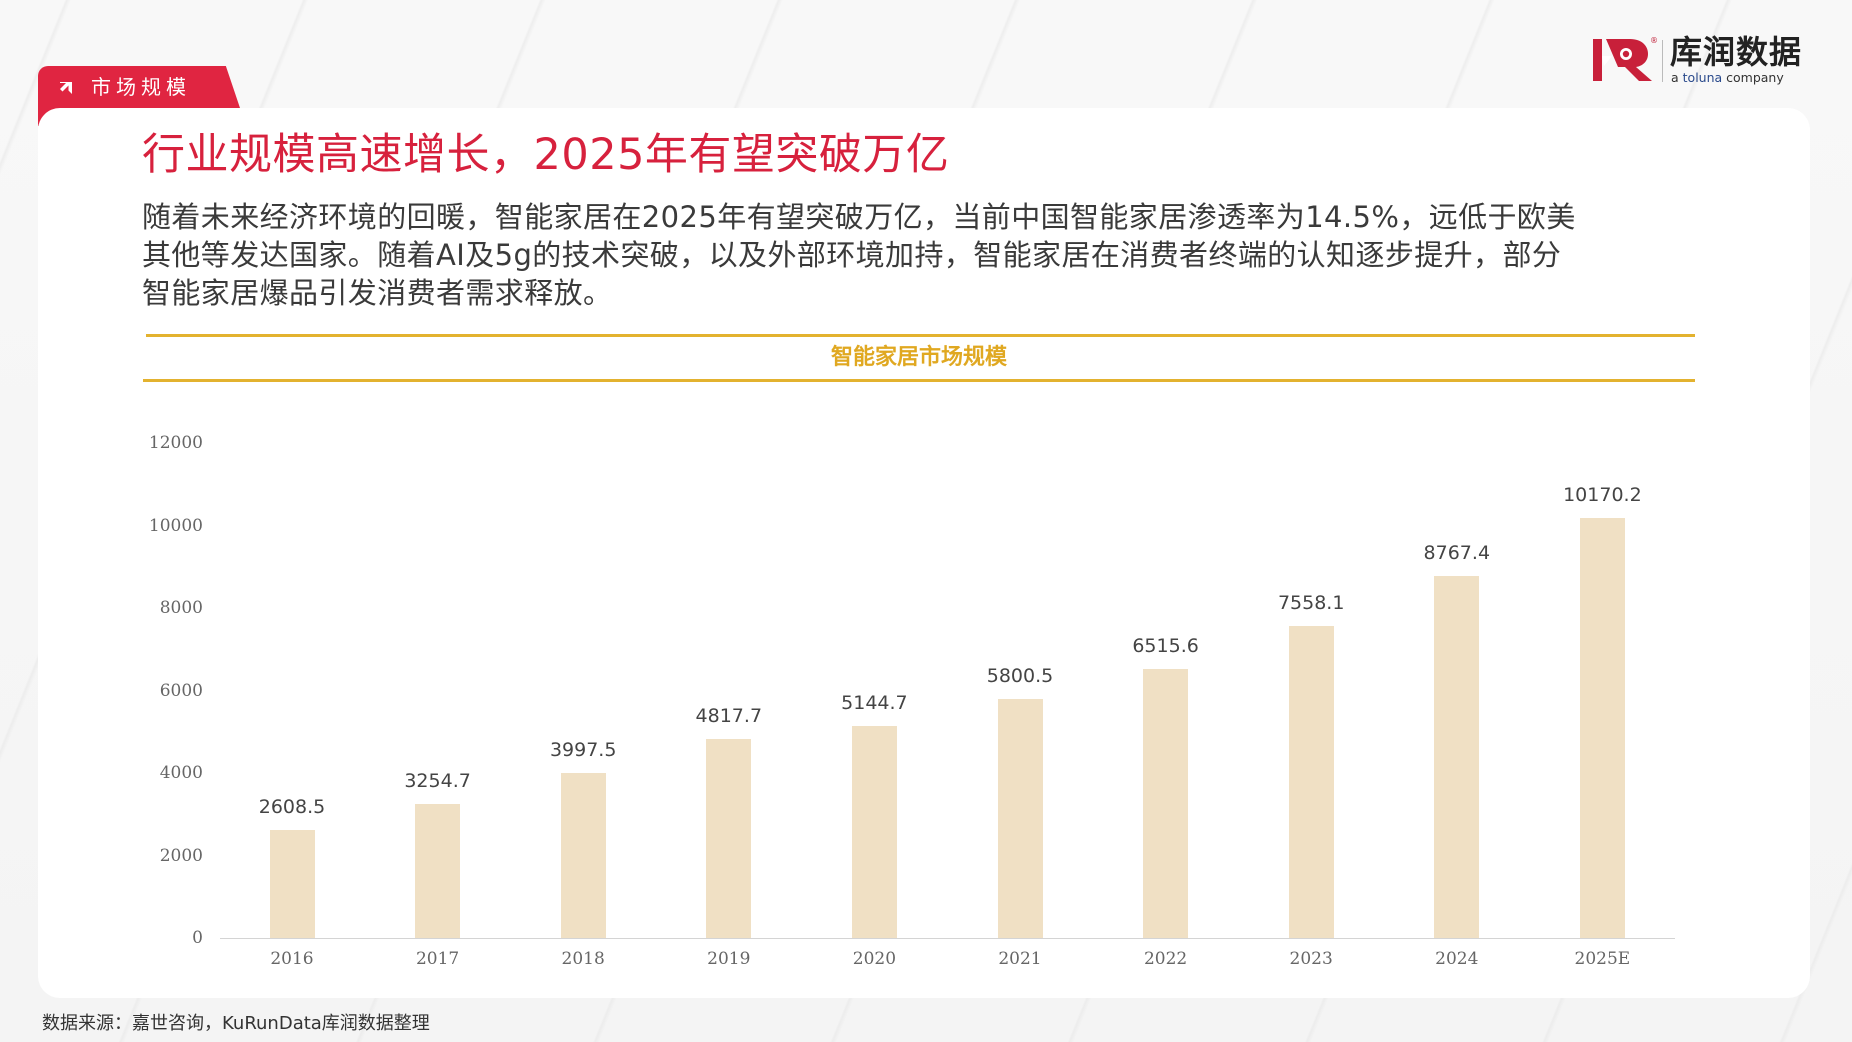 This screenshot has width=1852, height=1042. What do you see at coordinates (1457, 757) in the screenshot?
I see `bar-2024` at bounding box center [1457, 757].